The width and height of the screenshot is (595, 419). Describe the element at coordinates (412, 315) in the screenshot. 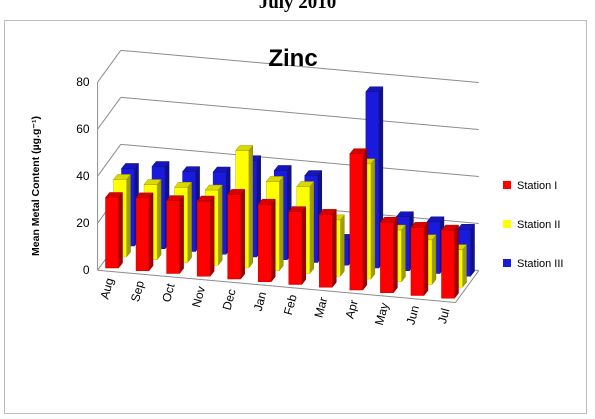

I see `x-tick-label-jun: Jun` at that location.